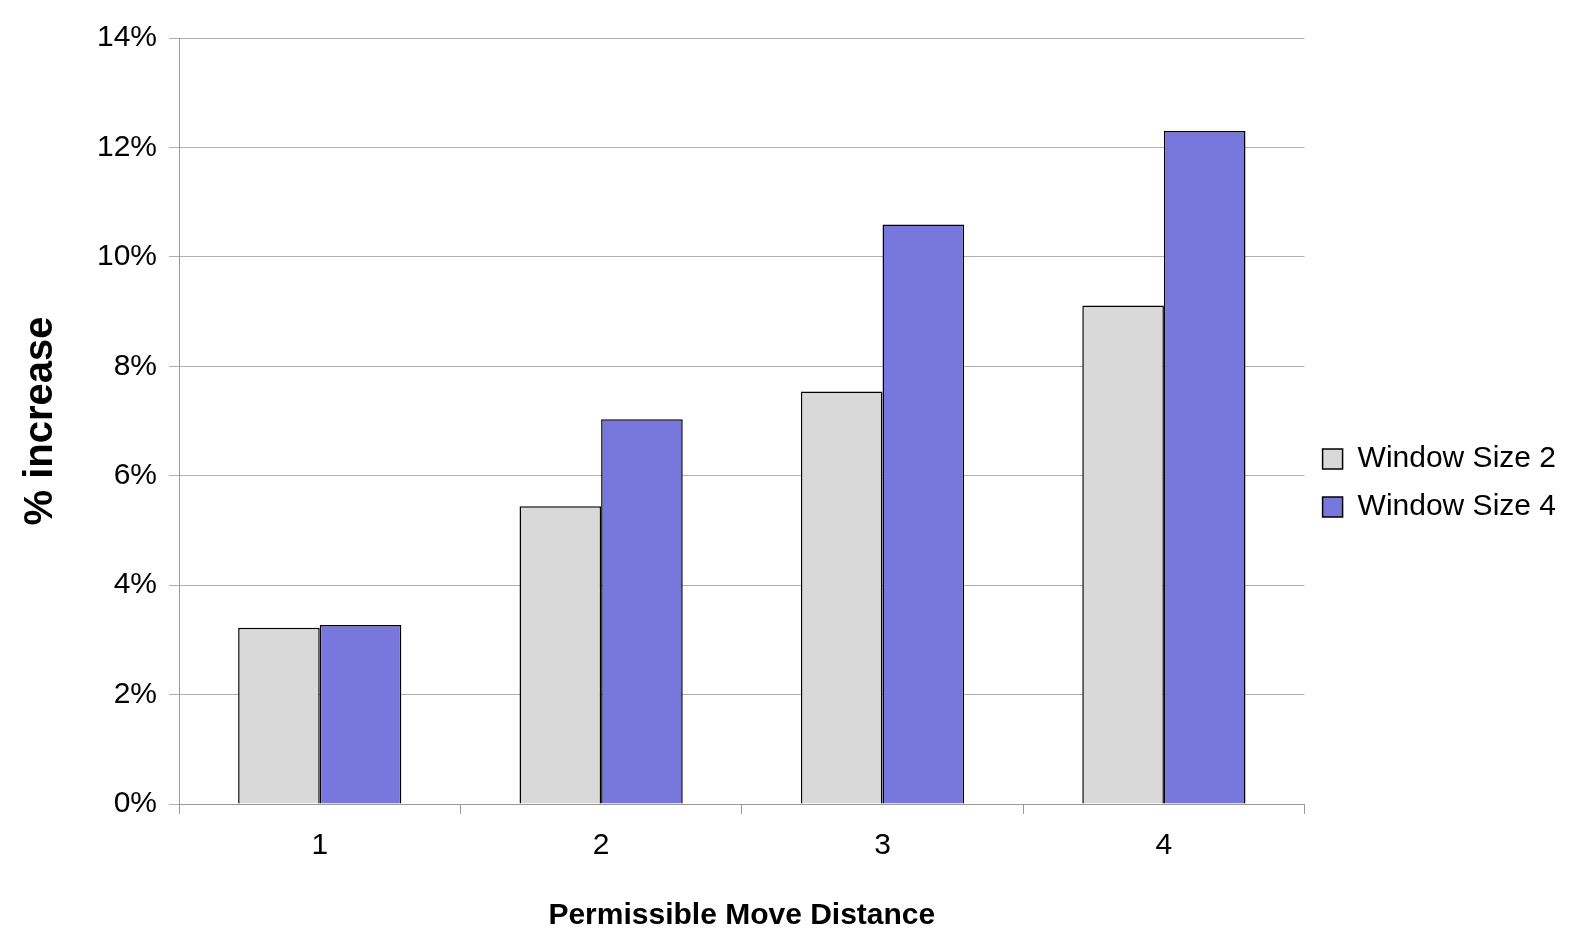 This screenshot has width=1586, height=952. What do you see at coordinates (135, 473) in the screenshot?
I see `y-tick-label: 6%` at bounding box center [135, 473].